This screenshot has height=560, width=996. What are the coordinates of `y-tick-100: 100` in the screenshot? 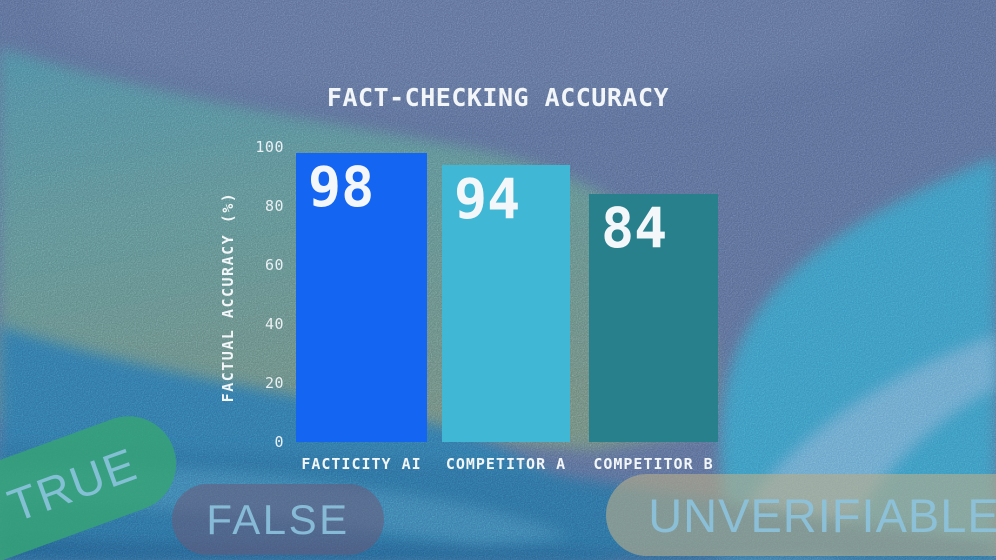 It's located at (269, 147).